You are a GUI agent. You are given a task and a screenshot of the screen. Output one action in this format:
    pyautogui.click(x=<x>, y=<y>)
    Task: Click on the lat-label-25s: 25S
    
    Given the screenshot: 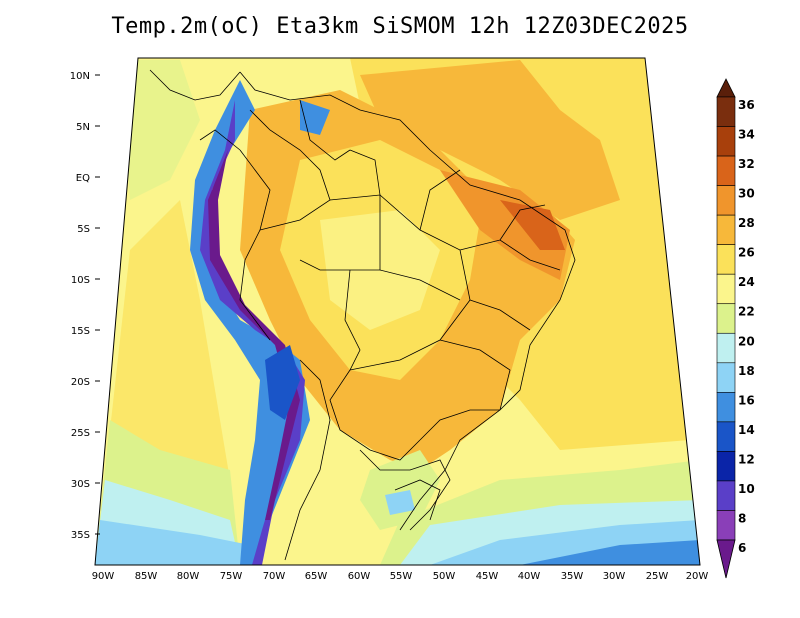 What is the action you would take?
    pyautogui.click(x=80, y=433)
    